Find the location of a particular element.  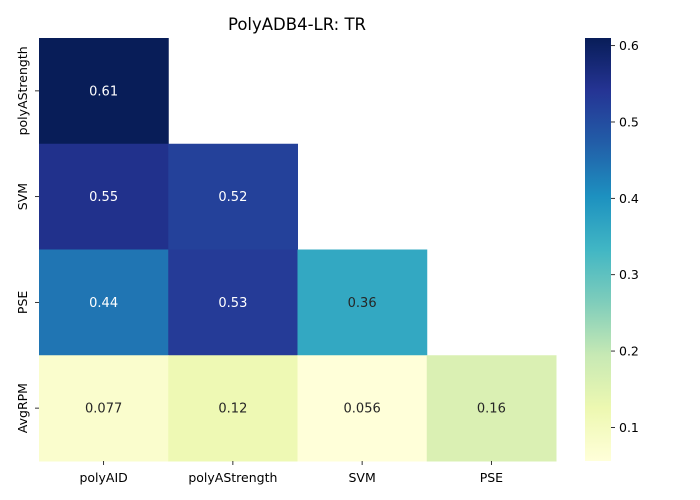

x-axis: polyAID polyAStrength SVM PSE is located at coordinates (291, 473).